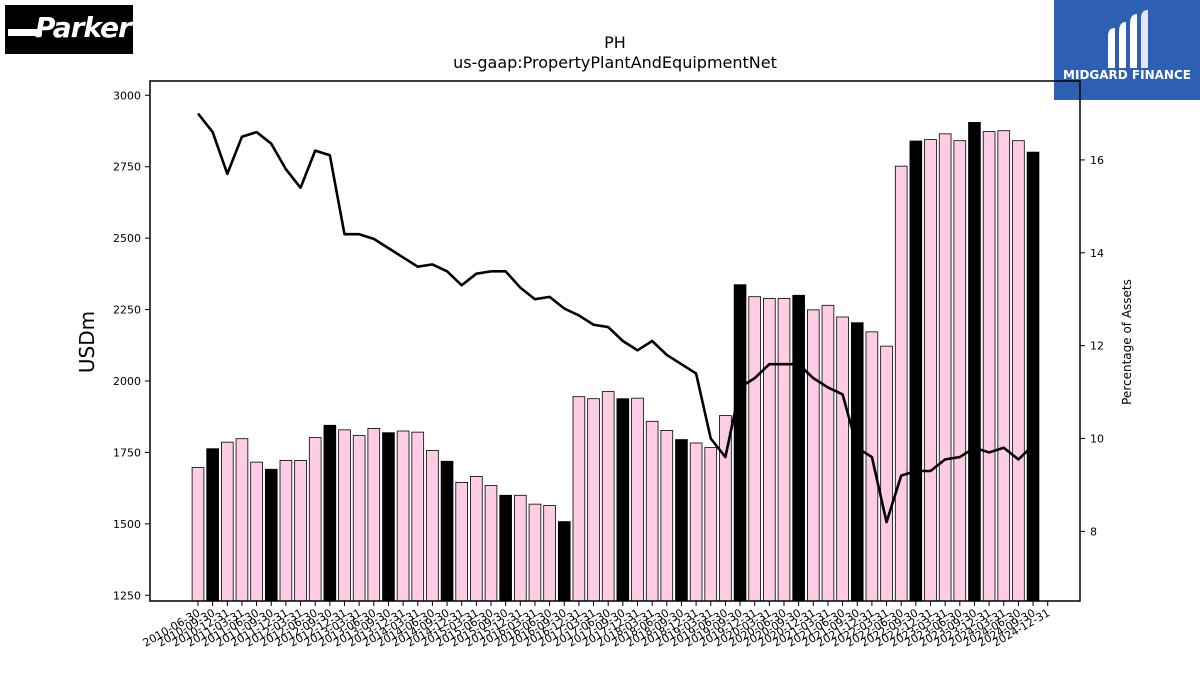 This screenshot has height=675, width=1200. I want to click on y-tick-label: 2250, so click(127, 310).